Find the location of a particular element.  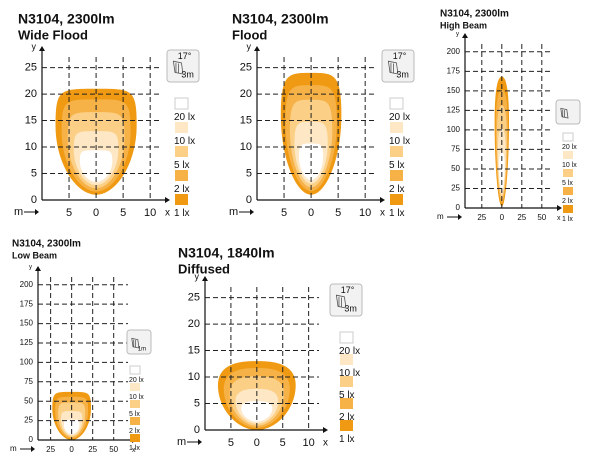

panel-title: N3104, 1840lm is located at coordinates (226, 253).